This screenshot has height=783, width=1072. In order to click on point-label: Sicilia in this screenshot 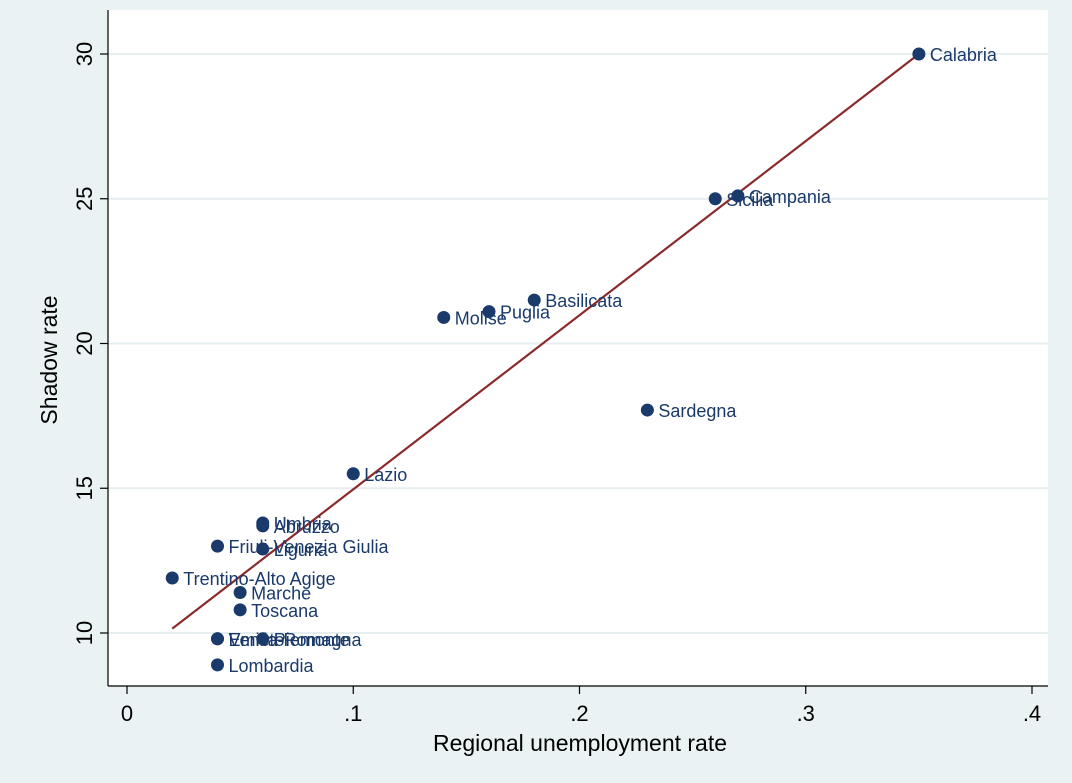, I will do `click(750, 200)`.